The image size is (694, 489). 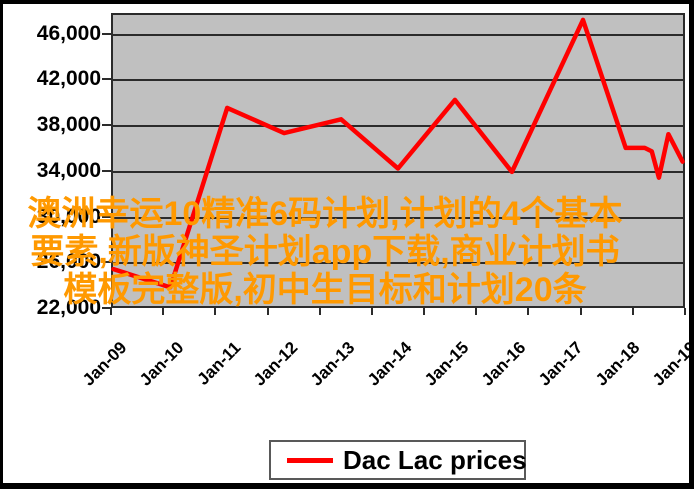 What do you see at coordinates (68, 262) in the screenshot?
I see `y-axis-tick-label: 26,000` at bounding box center [68, 262].